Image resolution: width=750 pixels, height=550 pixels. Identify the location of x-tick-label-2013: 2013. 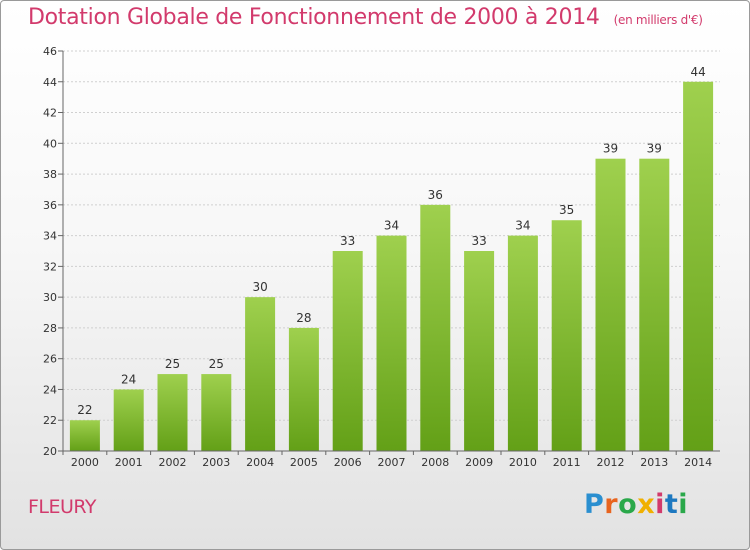
(654, 462).